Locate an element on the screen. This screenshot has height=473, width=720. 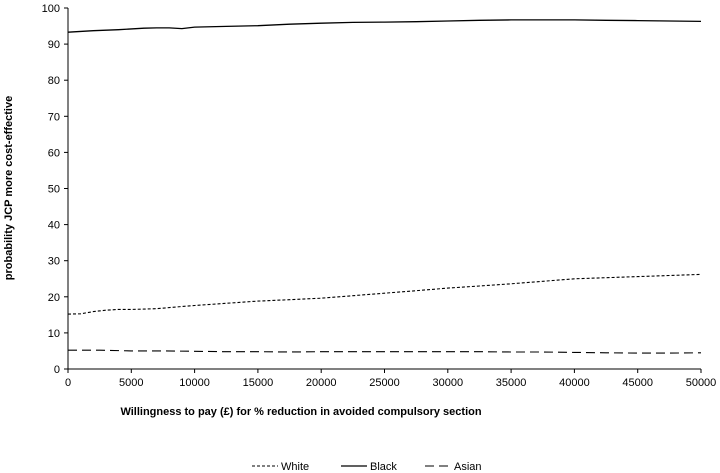
y-axis-title: probability JCP more cost-effective is located at coordinates (9, 188).